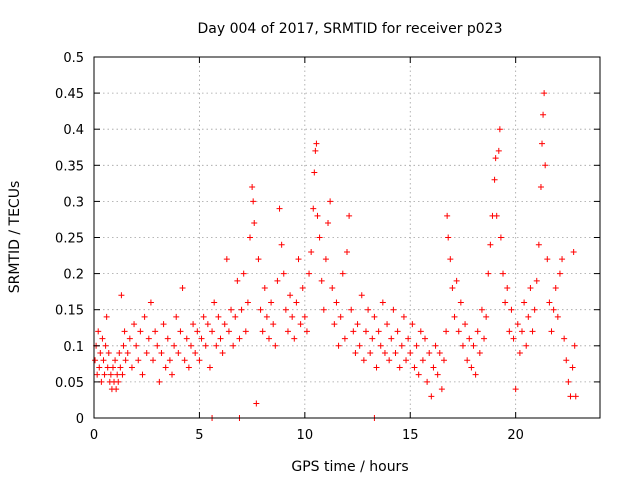 Image resolution: width=640 pixels, height=480 pixels. Describe the element at coordinates (410, 435) in the screenshot. I see `x-tick-label: 15` at that location.